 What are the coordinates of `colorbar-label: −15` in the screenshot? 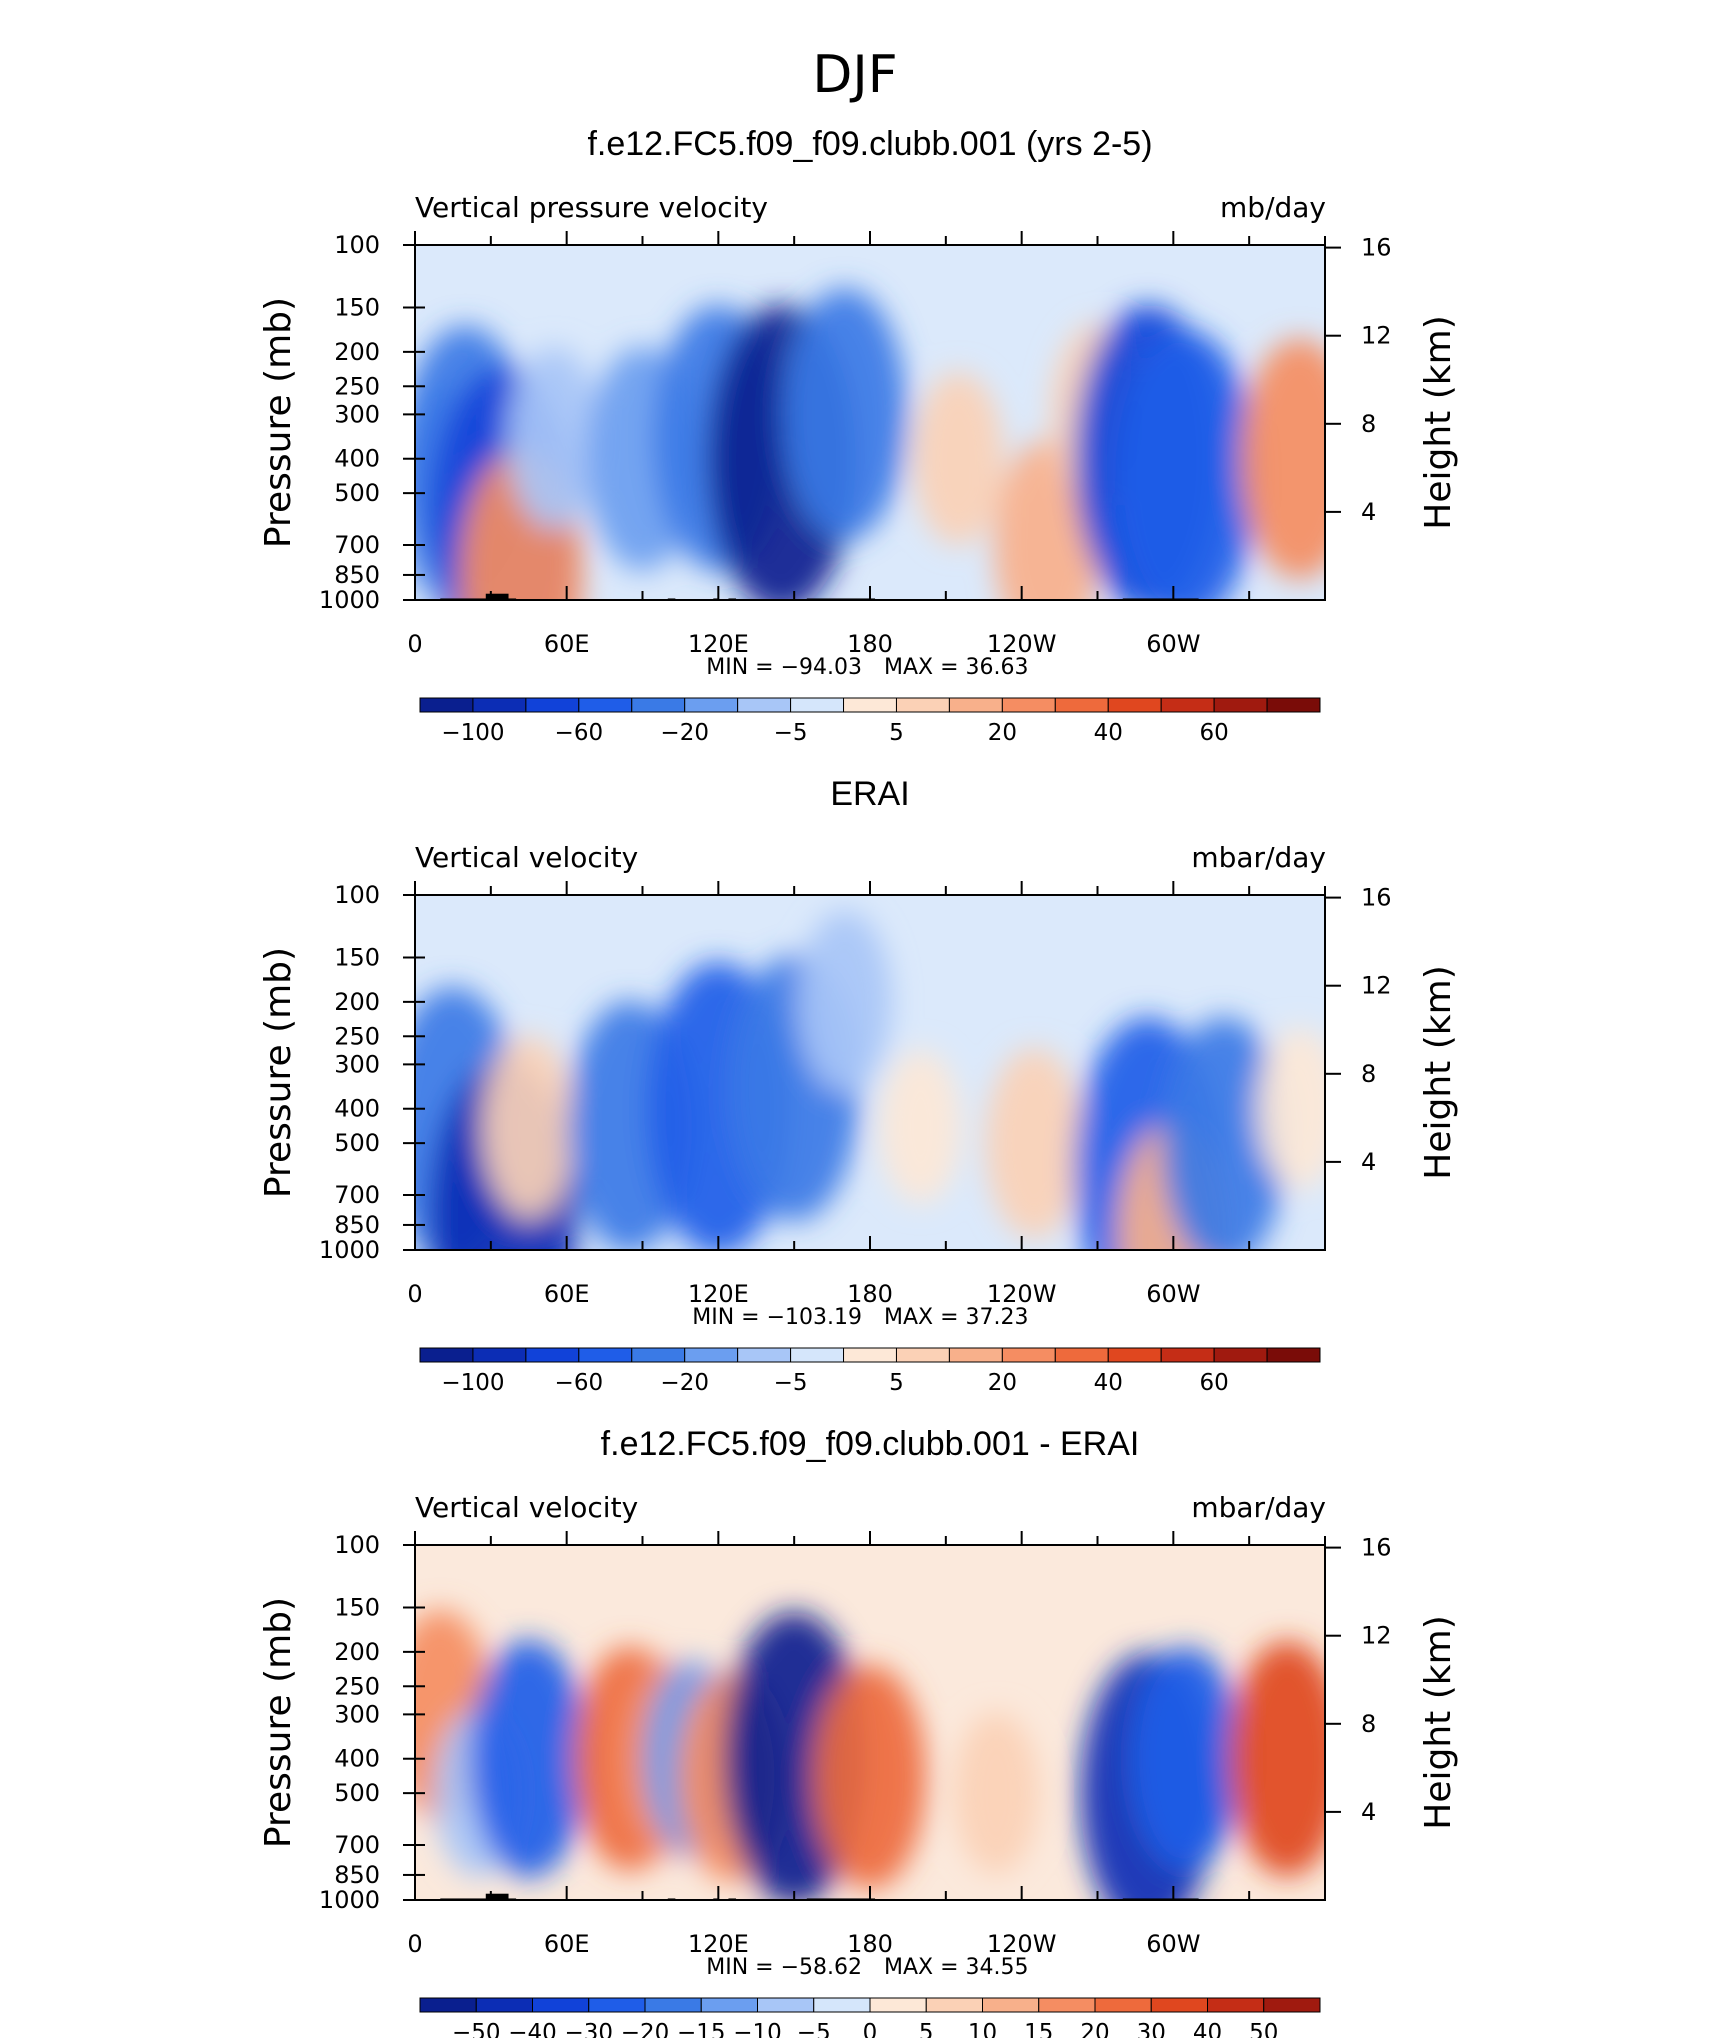 It's located at (701, 2029).